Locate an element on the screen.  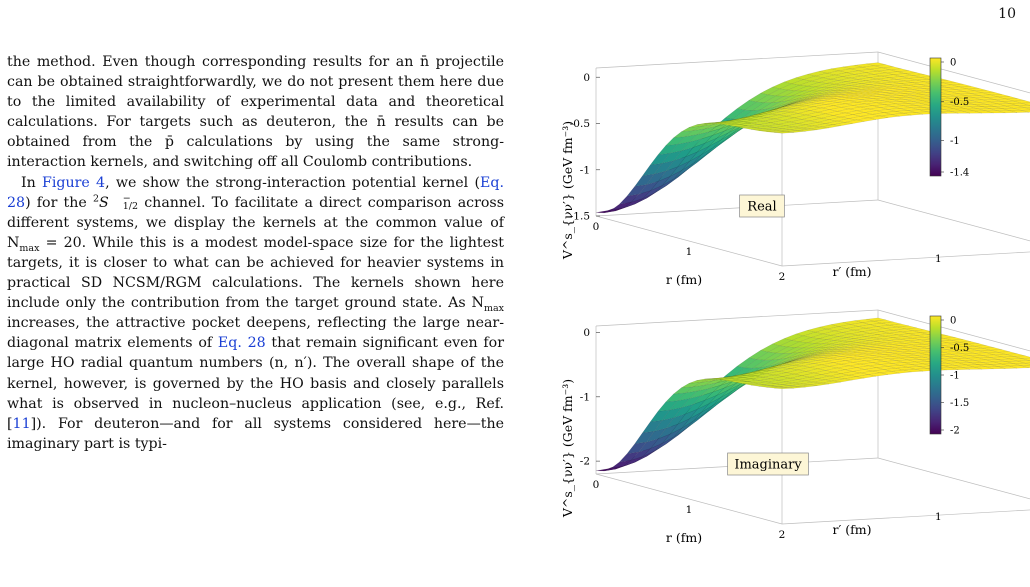
eq-28-link: Eq. 28 is located at coordinates (255, 192).